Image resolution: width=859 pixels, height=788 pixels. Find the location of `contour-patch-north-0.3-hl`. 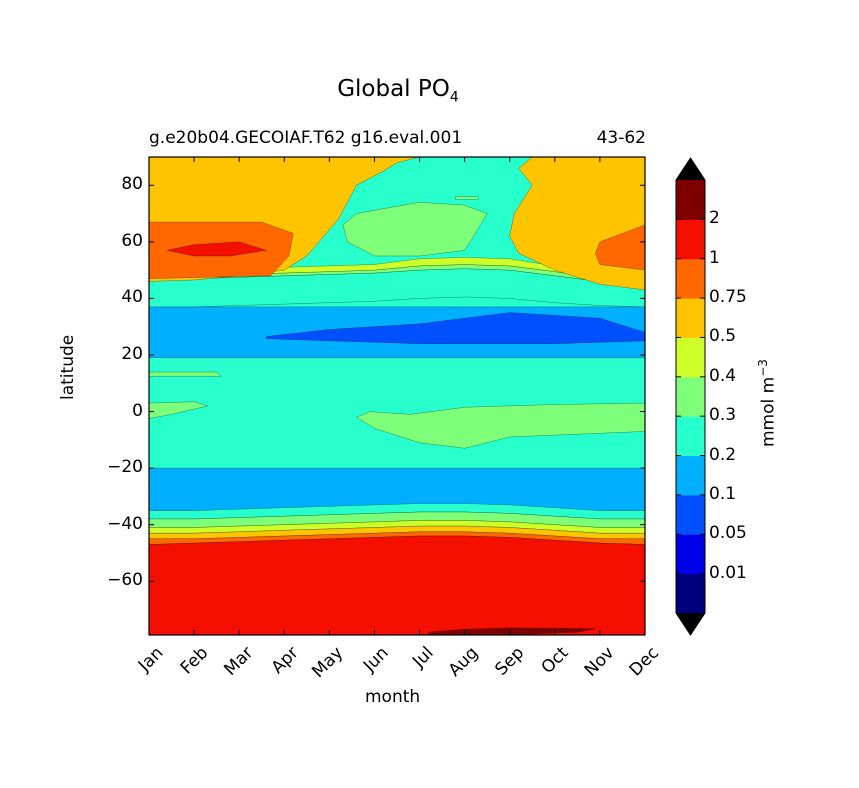

contour-patch-north-0.3-hl is located at coordinates (415, 229).